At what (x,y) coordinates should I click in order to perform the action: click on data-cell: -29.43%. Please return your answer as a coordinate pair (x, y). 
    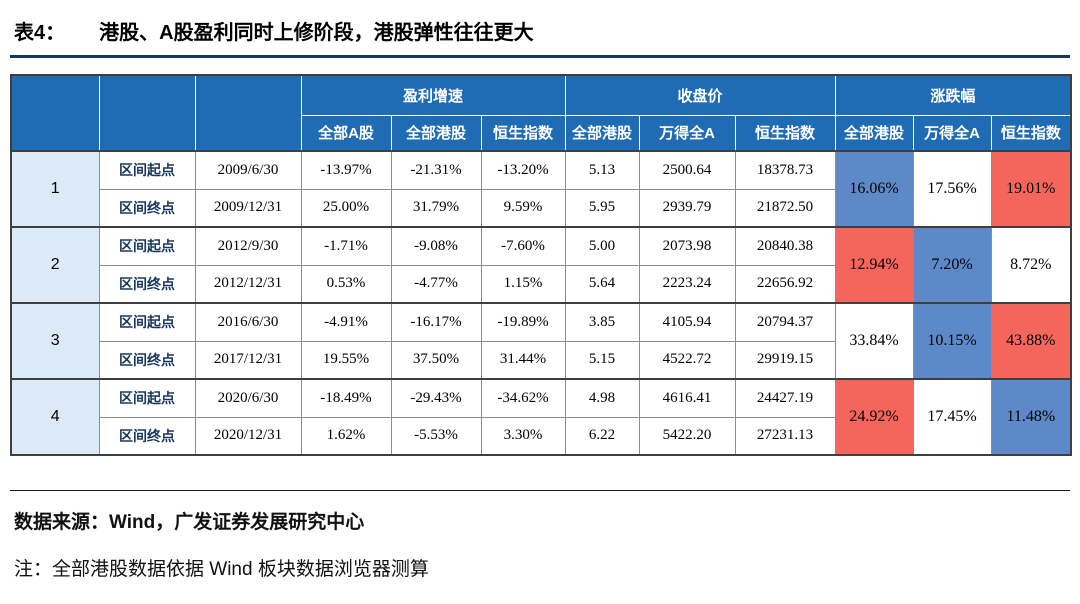
    Looking at the image, I should click on (436, 398).